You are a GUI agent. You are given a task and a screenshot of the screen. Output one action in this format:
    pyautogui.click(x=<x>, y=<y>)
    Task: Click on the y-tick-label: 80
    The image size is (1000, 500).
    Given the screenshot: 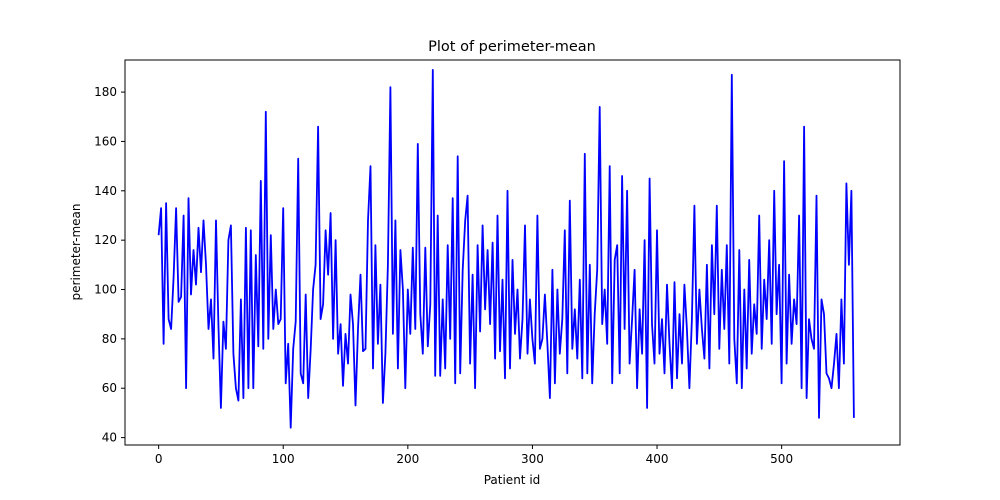 What is the action you would take?
    pyautogui.click(x=109, y=339)
    